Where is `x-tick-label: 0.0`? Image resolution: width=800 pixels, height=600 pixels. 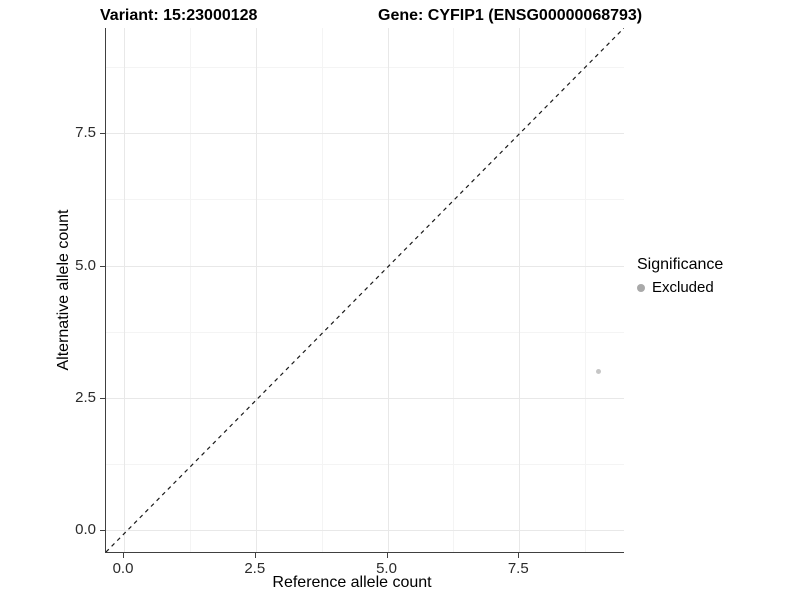
x-tick-label: 0.0 is located at coordinates (123, 568).